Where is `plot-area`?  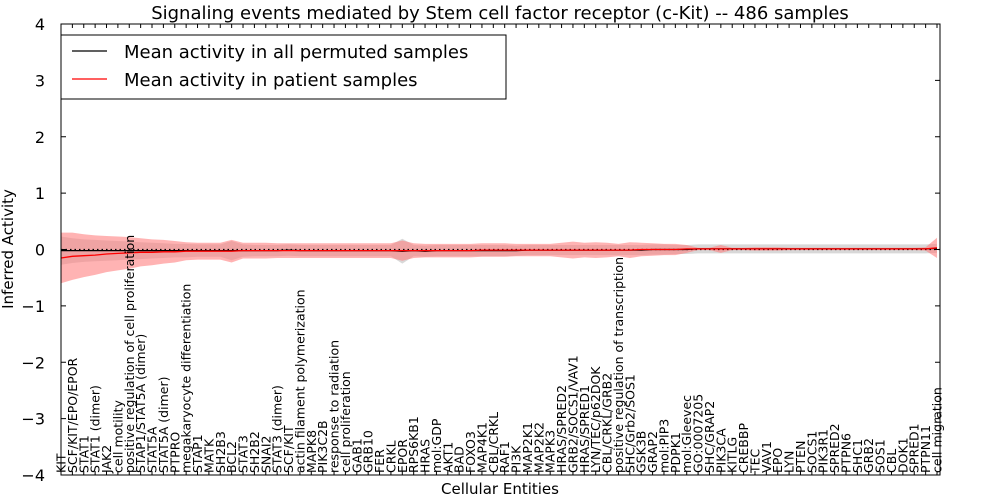 plot-area is located at coordinates (500, 258).